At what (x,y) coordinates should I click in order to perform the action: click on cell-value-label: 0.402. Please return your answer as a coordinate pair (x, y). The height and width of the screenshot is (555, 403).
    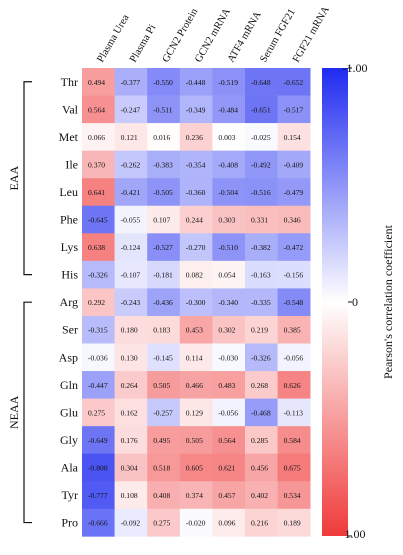
    Looking at the image, I should click on (259, 495).